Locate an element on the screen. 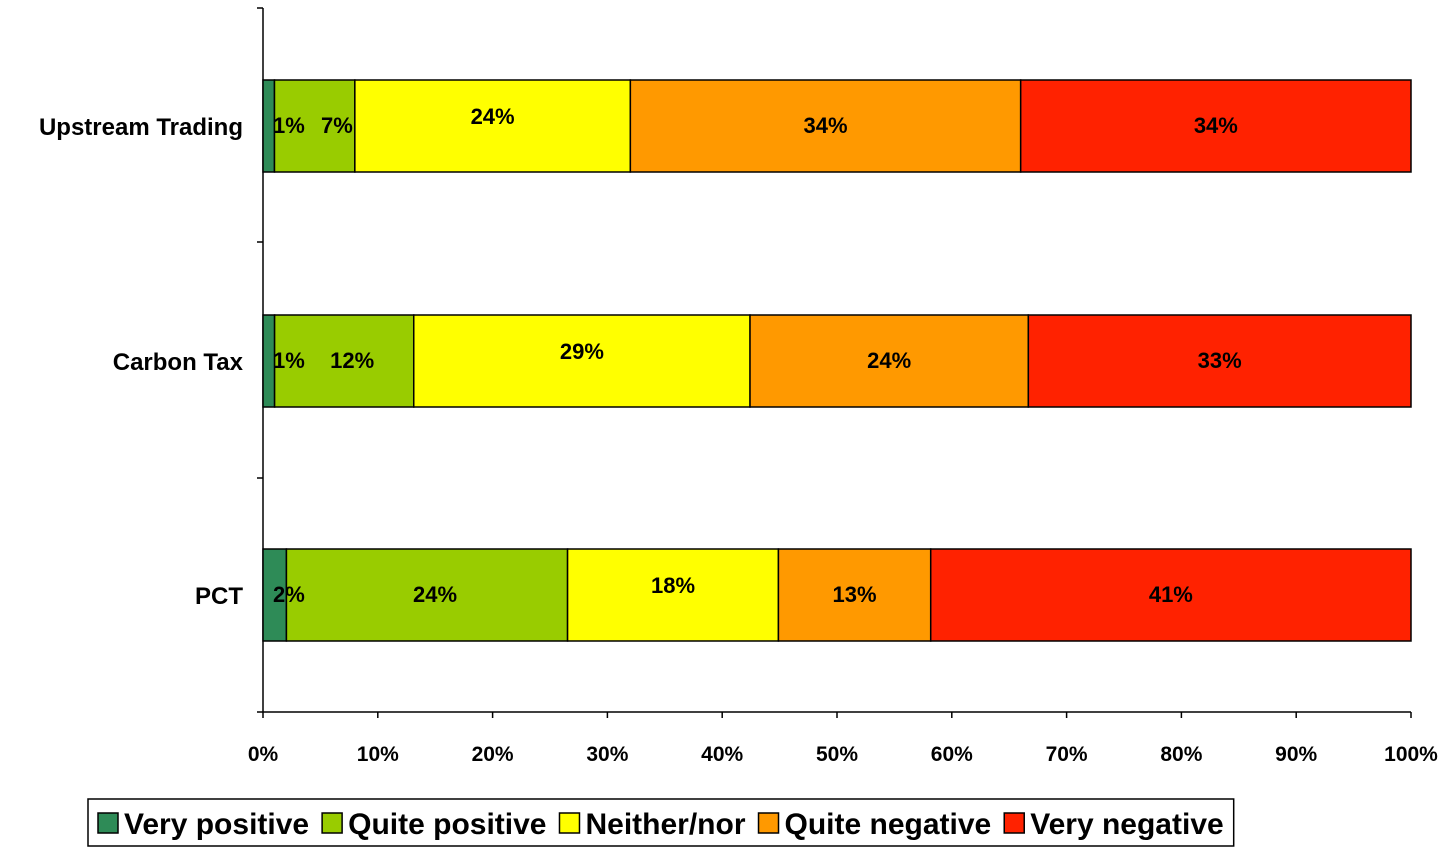  category-label: Upstream Trading is located at coordinates (141, 127).